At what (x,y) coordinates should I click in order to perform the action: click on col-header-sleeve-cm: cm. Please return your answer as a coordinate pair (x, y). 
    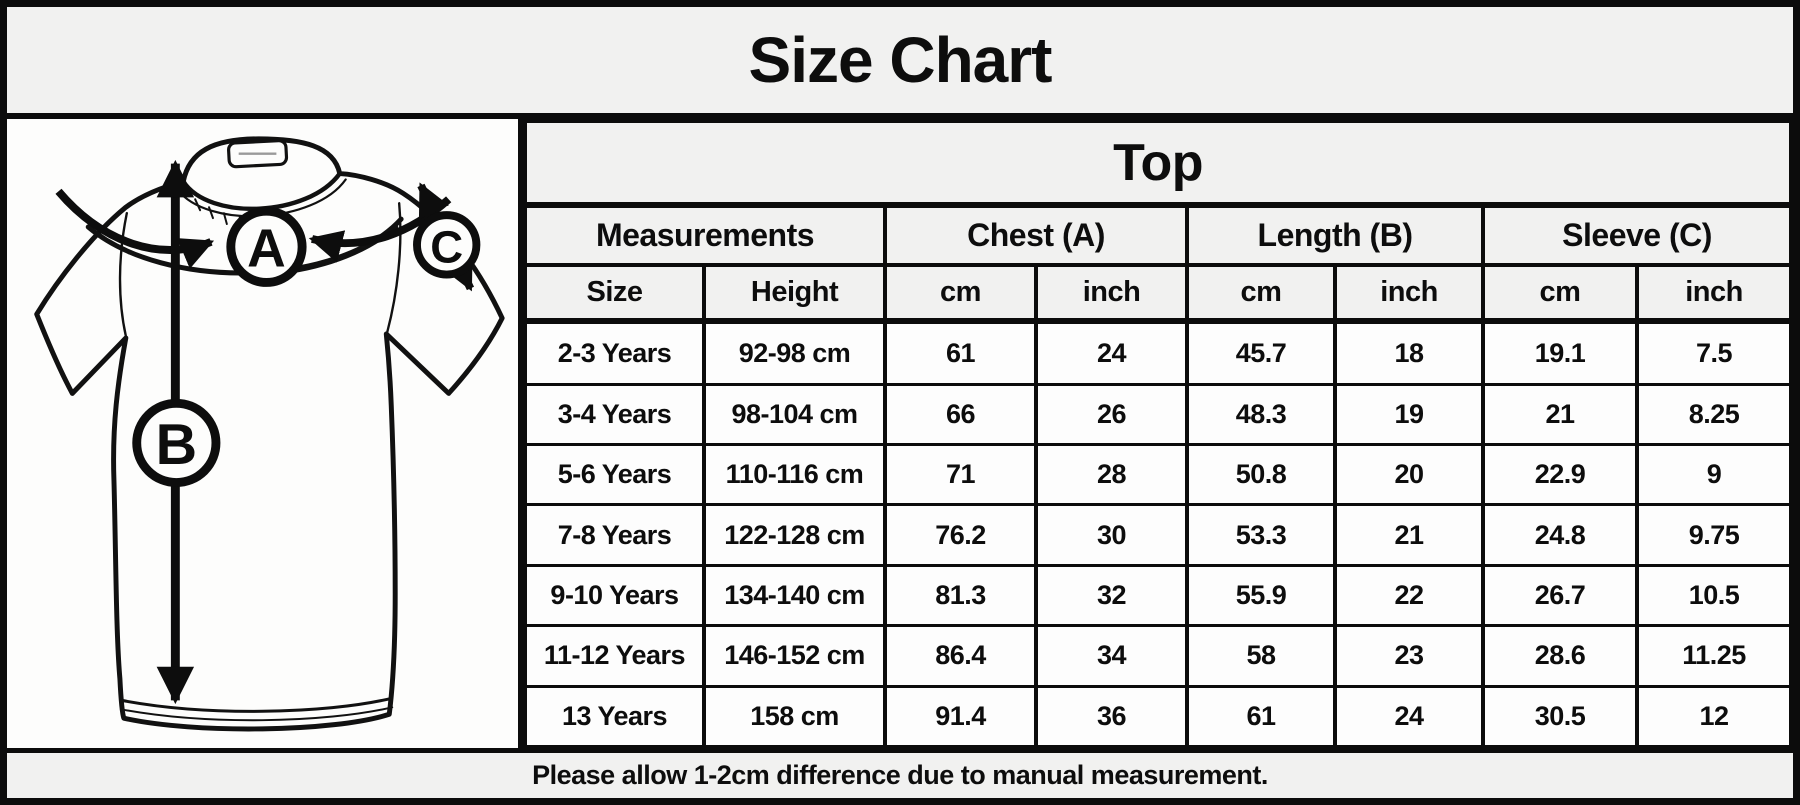
    Looking at the image, I should click on (1560, 293).